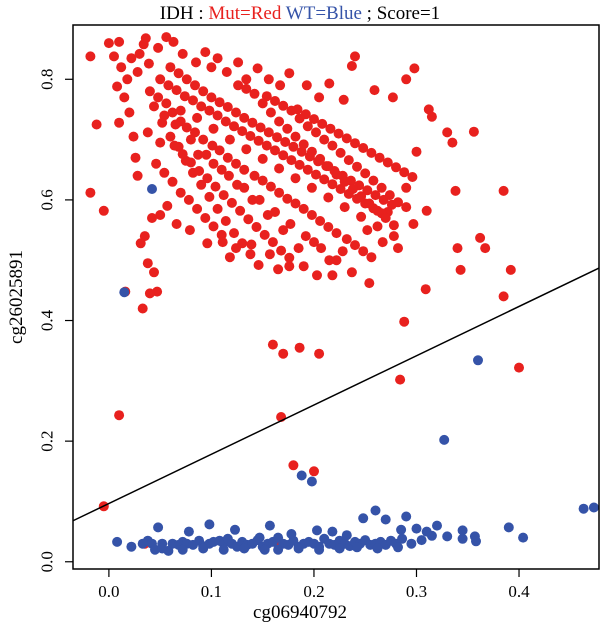 This screenshot has width=600, height=628. I want to click on title-wt-label: WT=Blue, so click(324, 13).